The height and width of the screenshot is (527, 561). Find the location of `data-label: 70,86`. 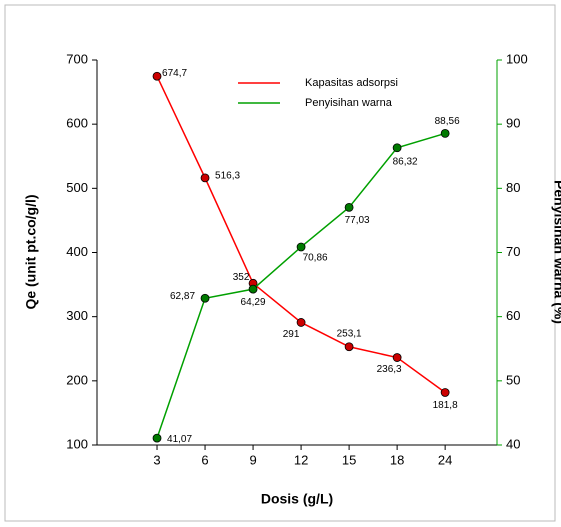

data-label: 70,86 is located at coordinates (315, 258).